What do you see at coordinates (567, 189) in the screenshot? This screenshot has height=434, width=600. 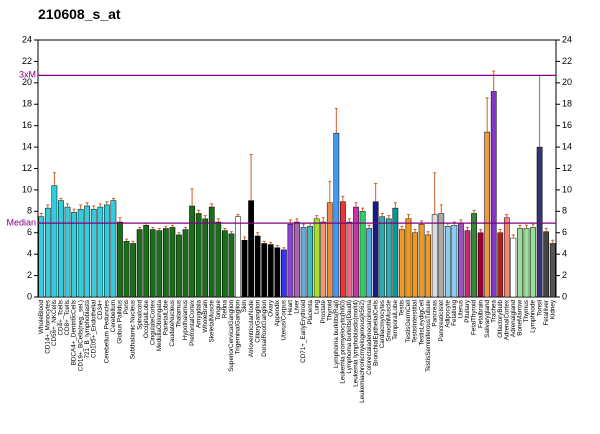 I see `y2-tick-label: 10` at bounding box center [567, 189].